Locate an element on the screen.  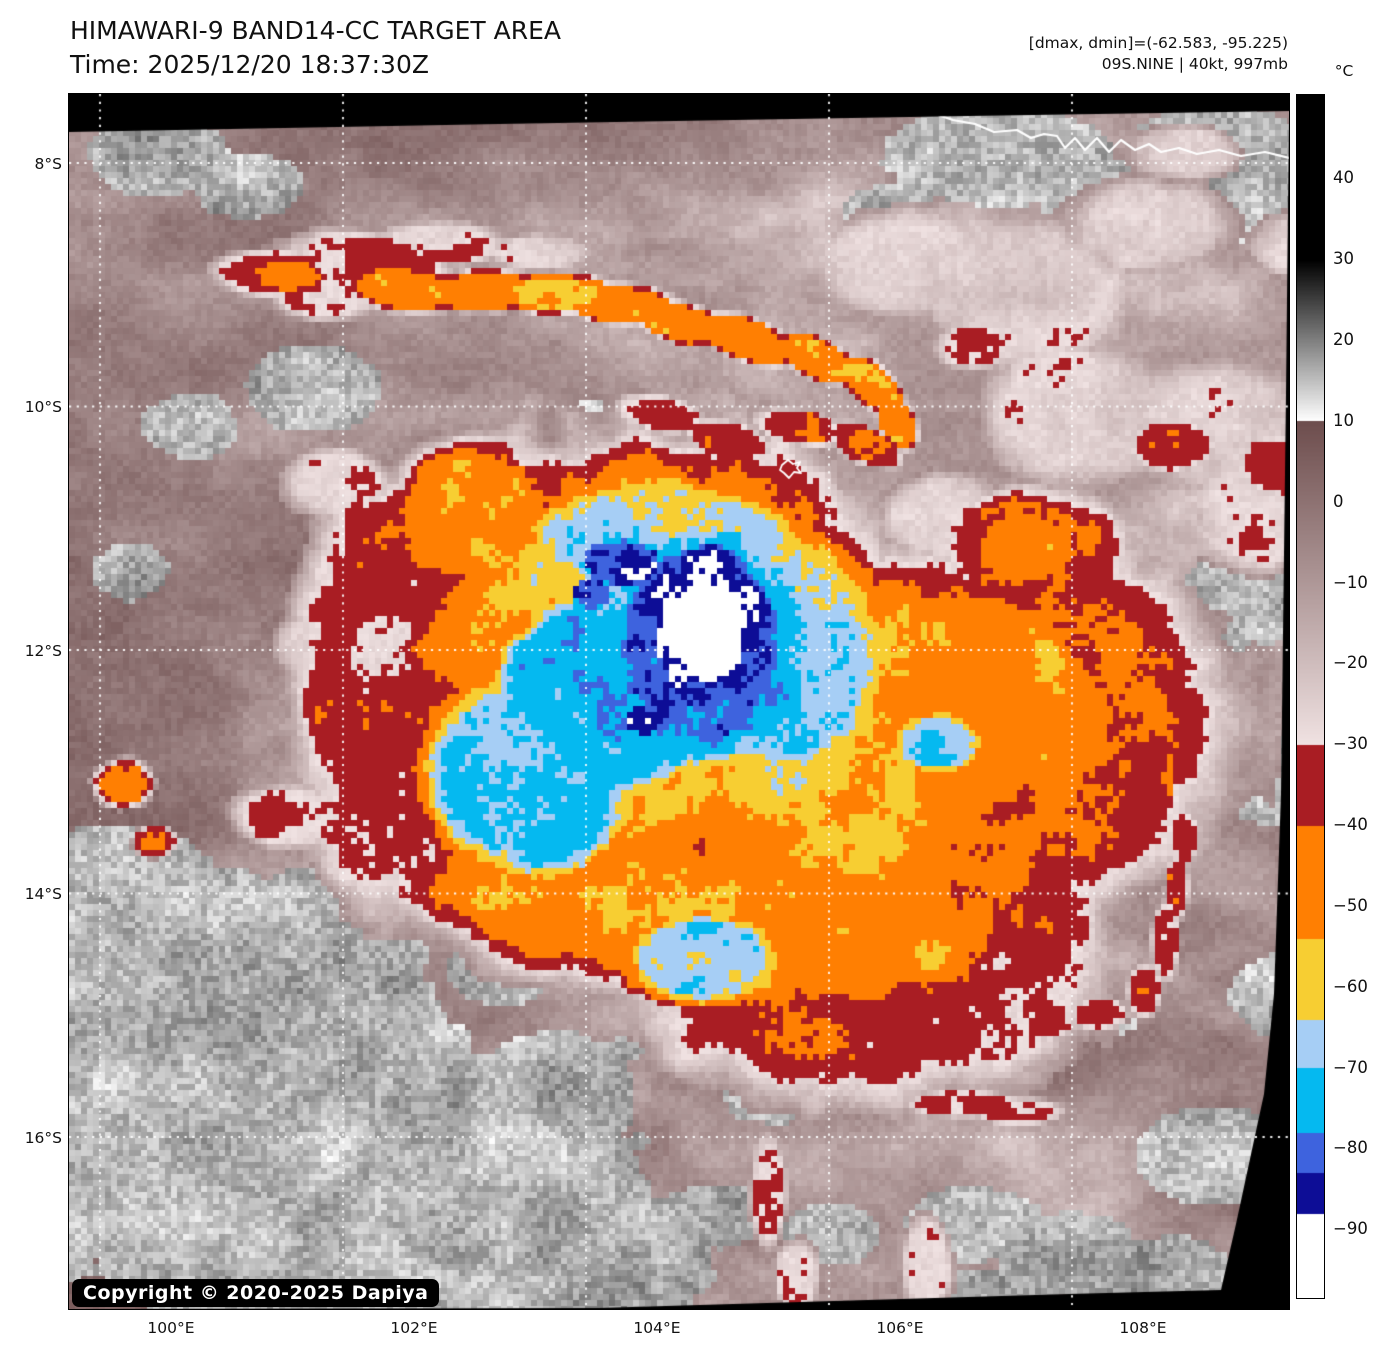
colorbar-tick-label: −50 is located at coordinates (1350, 905).